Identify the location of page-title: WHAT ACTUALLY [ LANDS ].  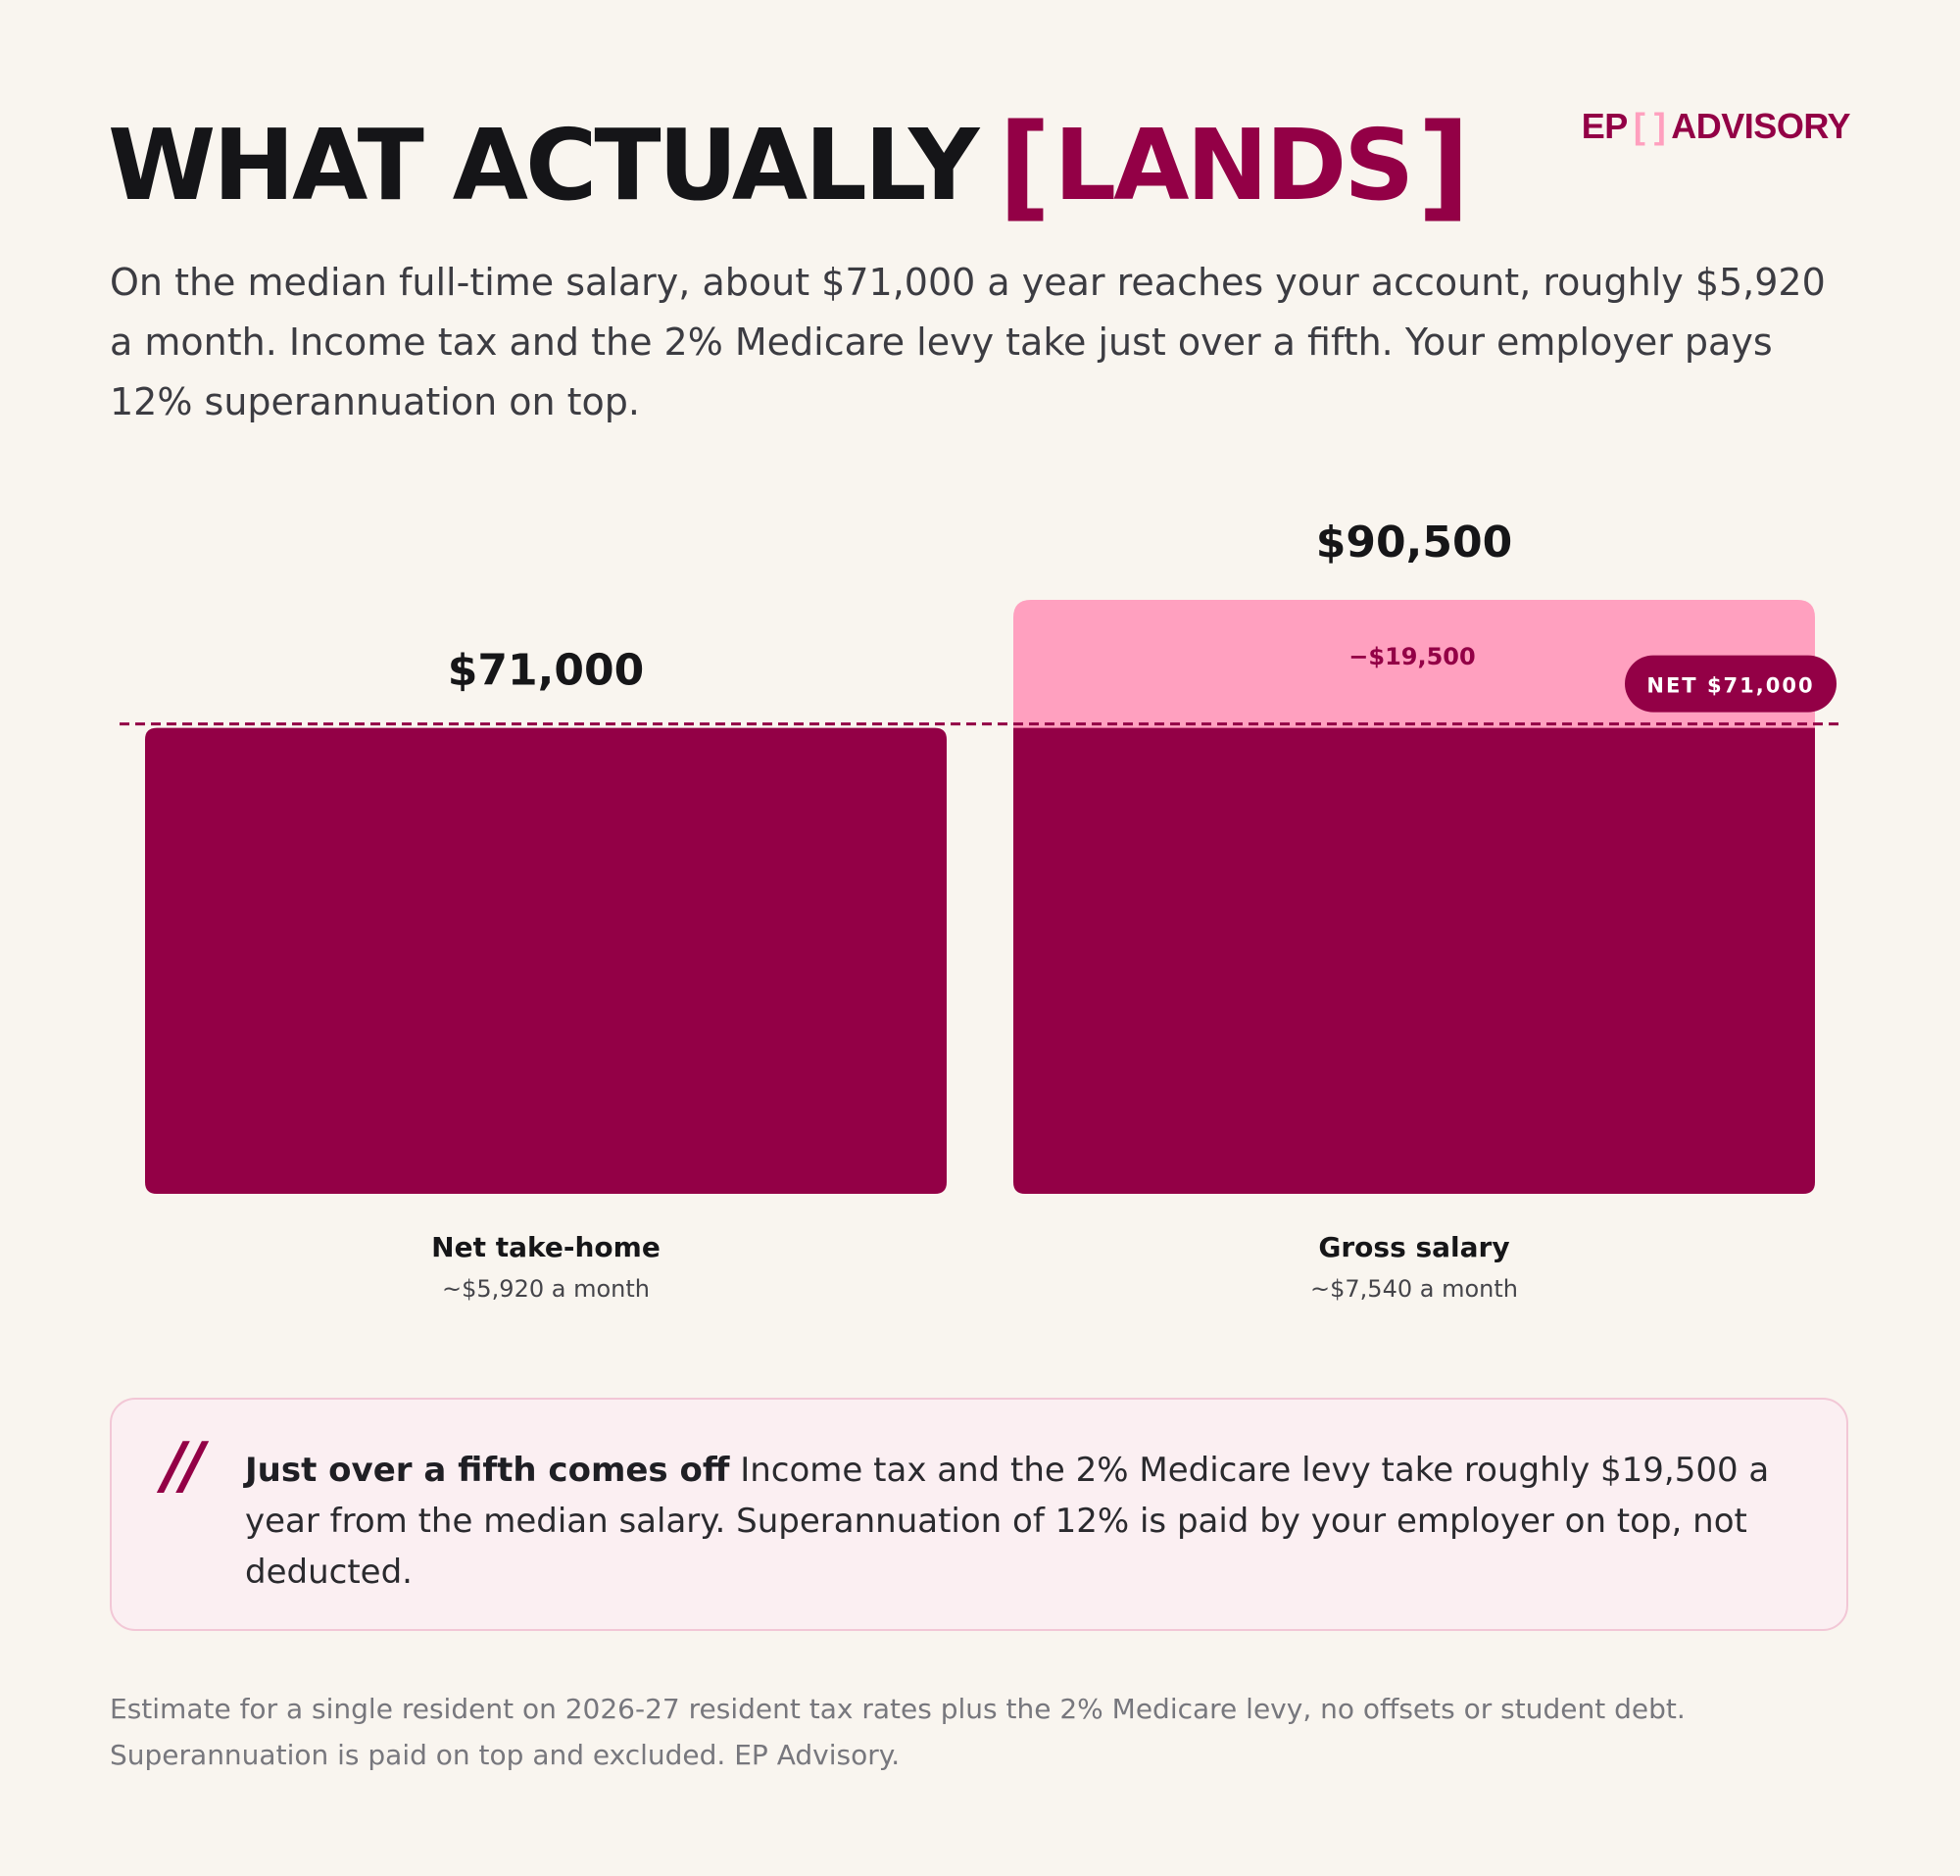
(789, 165).